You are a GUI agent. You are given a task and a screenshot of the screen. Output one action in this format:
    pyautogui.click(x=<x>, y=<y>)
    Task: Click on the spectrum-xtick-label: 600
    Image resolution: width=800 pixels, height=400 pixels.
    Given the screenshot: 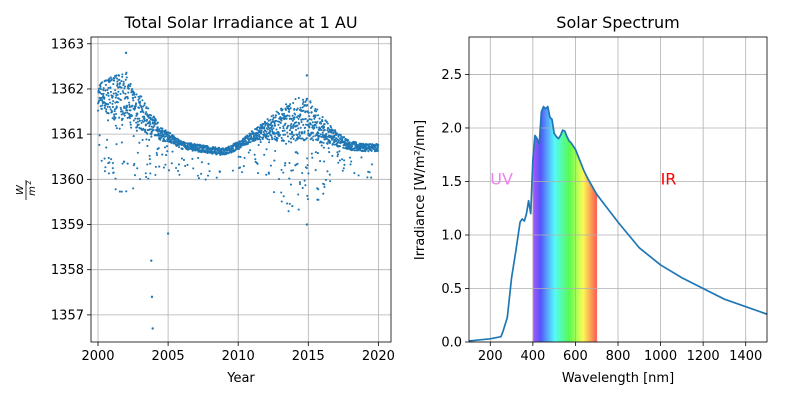 What is the action you would take?
    pyautogui.click(x=575, y=356)
    